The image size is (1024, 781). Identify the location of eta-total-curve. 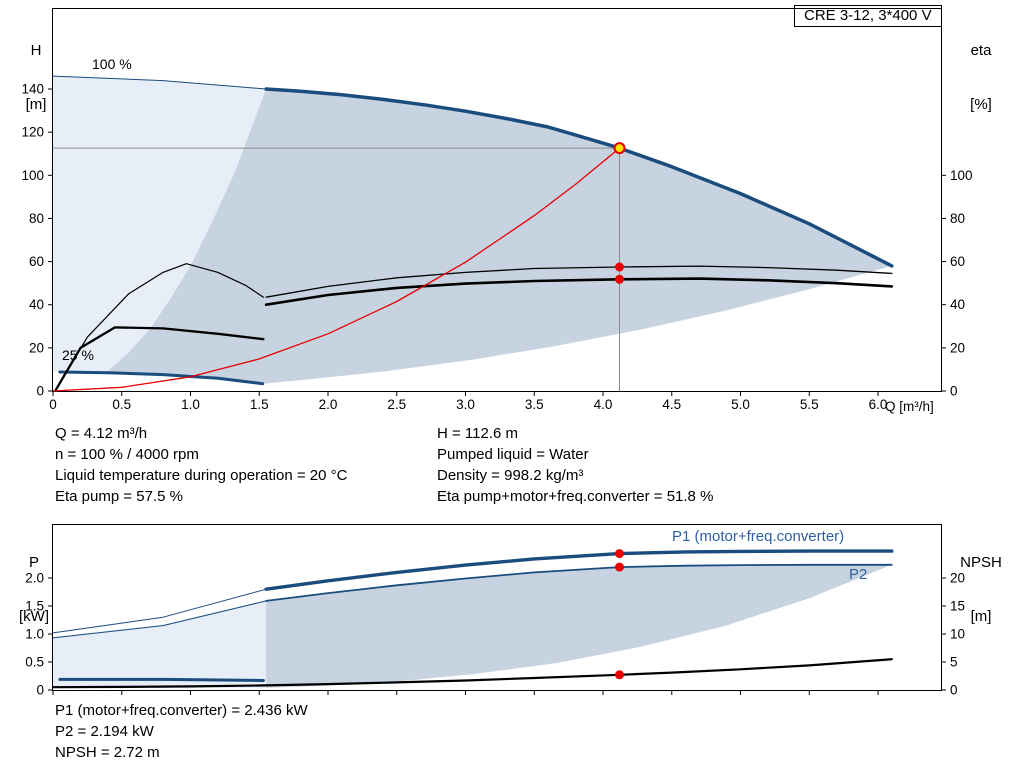
(579, 291).